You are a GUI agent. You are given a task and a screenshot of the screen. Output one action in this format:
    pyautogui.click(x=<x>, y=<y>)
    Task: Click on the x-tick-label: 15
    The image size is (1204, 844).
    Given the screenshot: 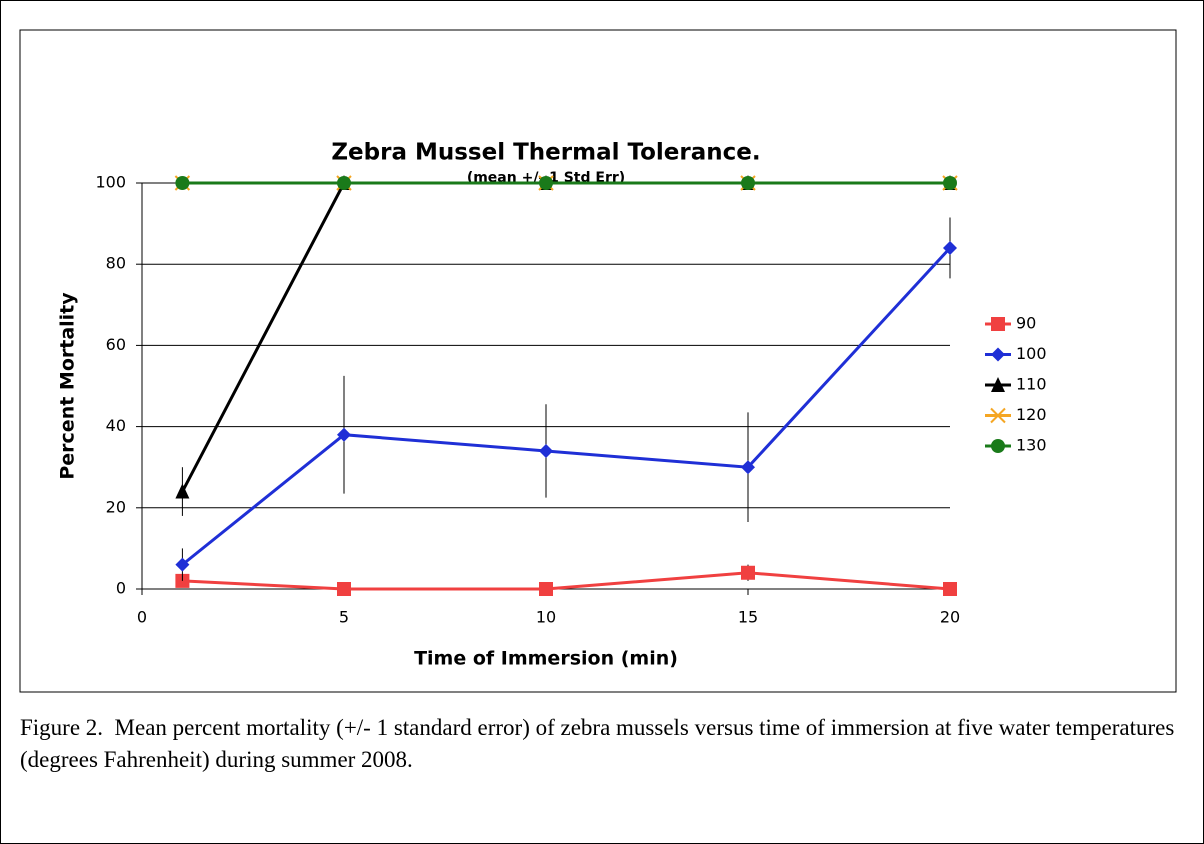 What is the action you would take?
    pyautogui.click(x=748, y=617)
    